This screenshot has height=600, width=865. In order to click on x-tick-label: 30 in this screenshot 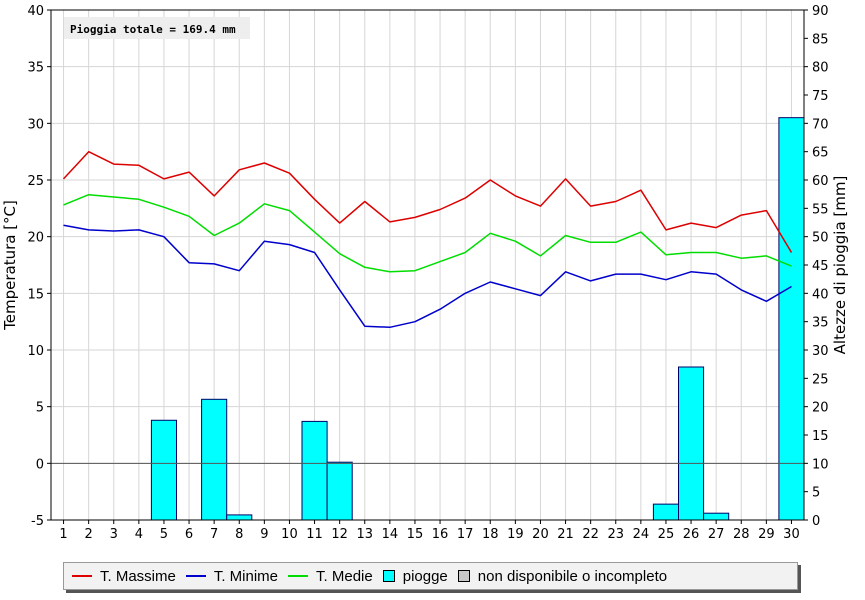, I will do `click(791, 534)`.